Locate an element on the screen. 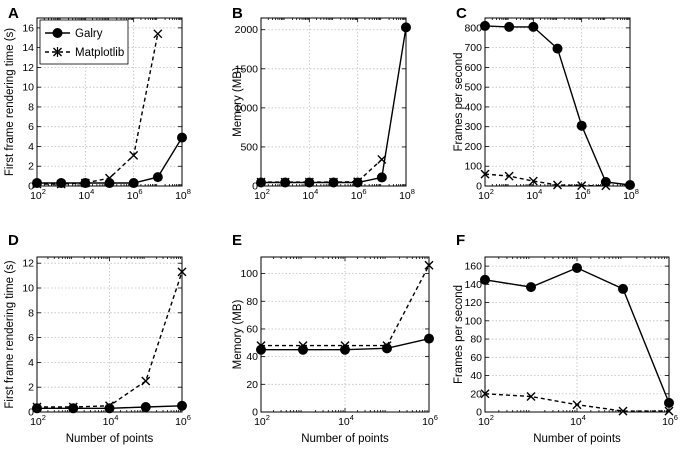 The image size is (680, 450). legend: Galry Matplotlib is located at coordinates (84, 42).